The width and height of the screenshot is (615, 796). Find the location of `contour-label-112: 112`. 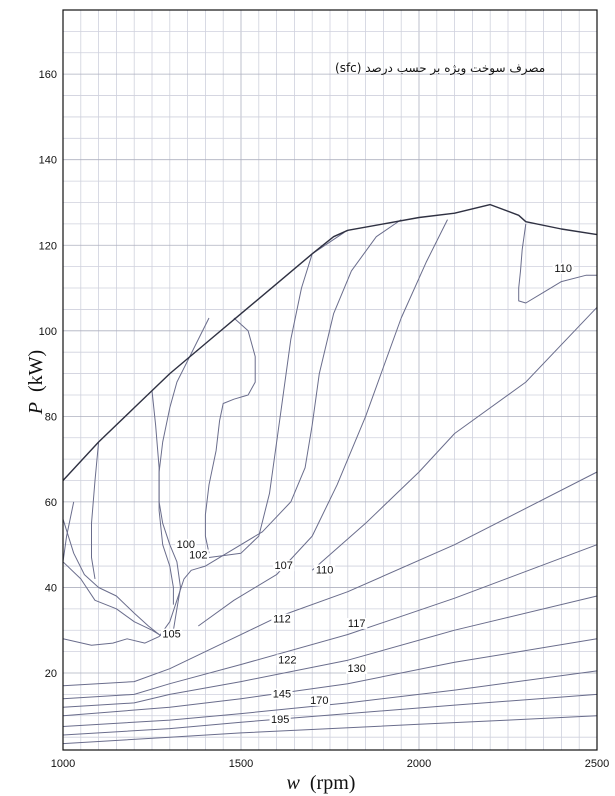

contour-label-112: 112 is located at coordinates (282, 620).